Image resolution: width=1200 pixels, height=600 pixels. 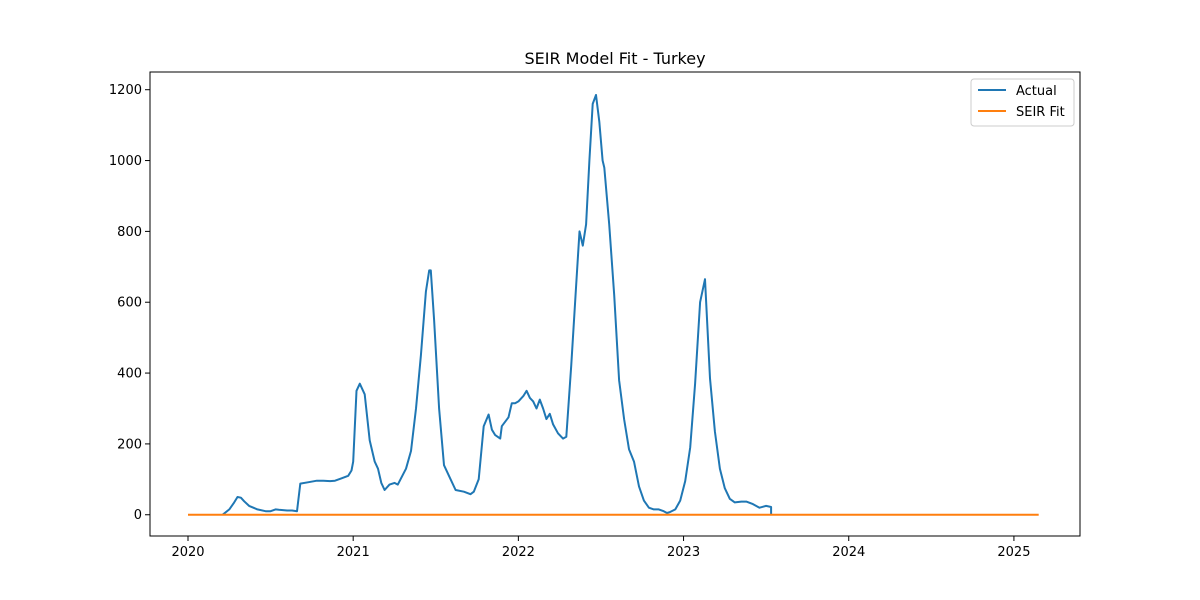 I want to click on y-tick-label: 600, so click(x=129, y=303).